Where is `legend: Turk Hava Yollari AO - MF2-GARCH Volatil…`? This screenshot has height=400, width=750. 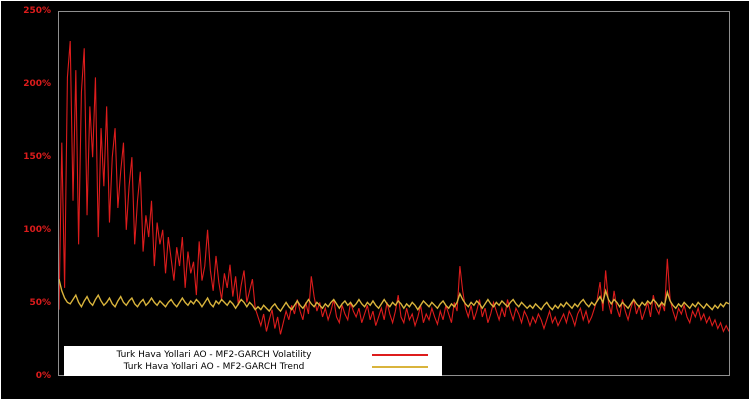
legend: Turk Hava Yollari AO - MF2-GARCH Volatil… is located at coordinates (253, 361).